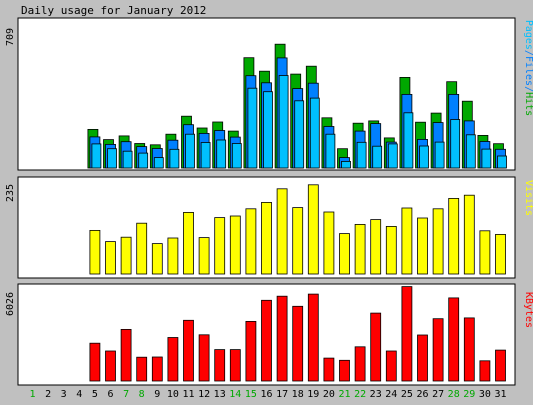 Image resolution: width=533 pixels, height=405 pixels. I want to click on day-label-1: 1, so click(32, 394).